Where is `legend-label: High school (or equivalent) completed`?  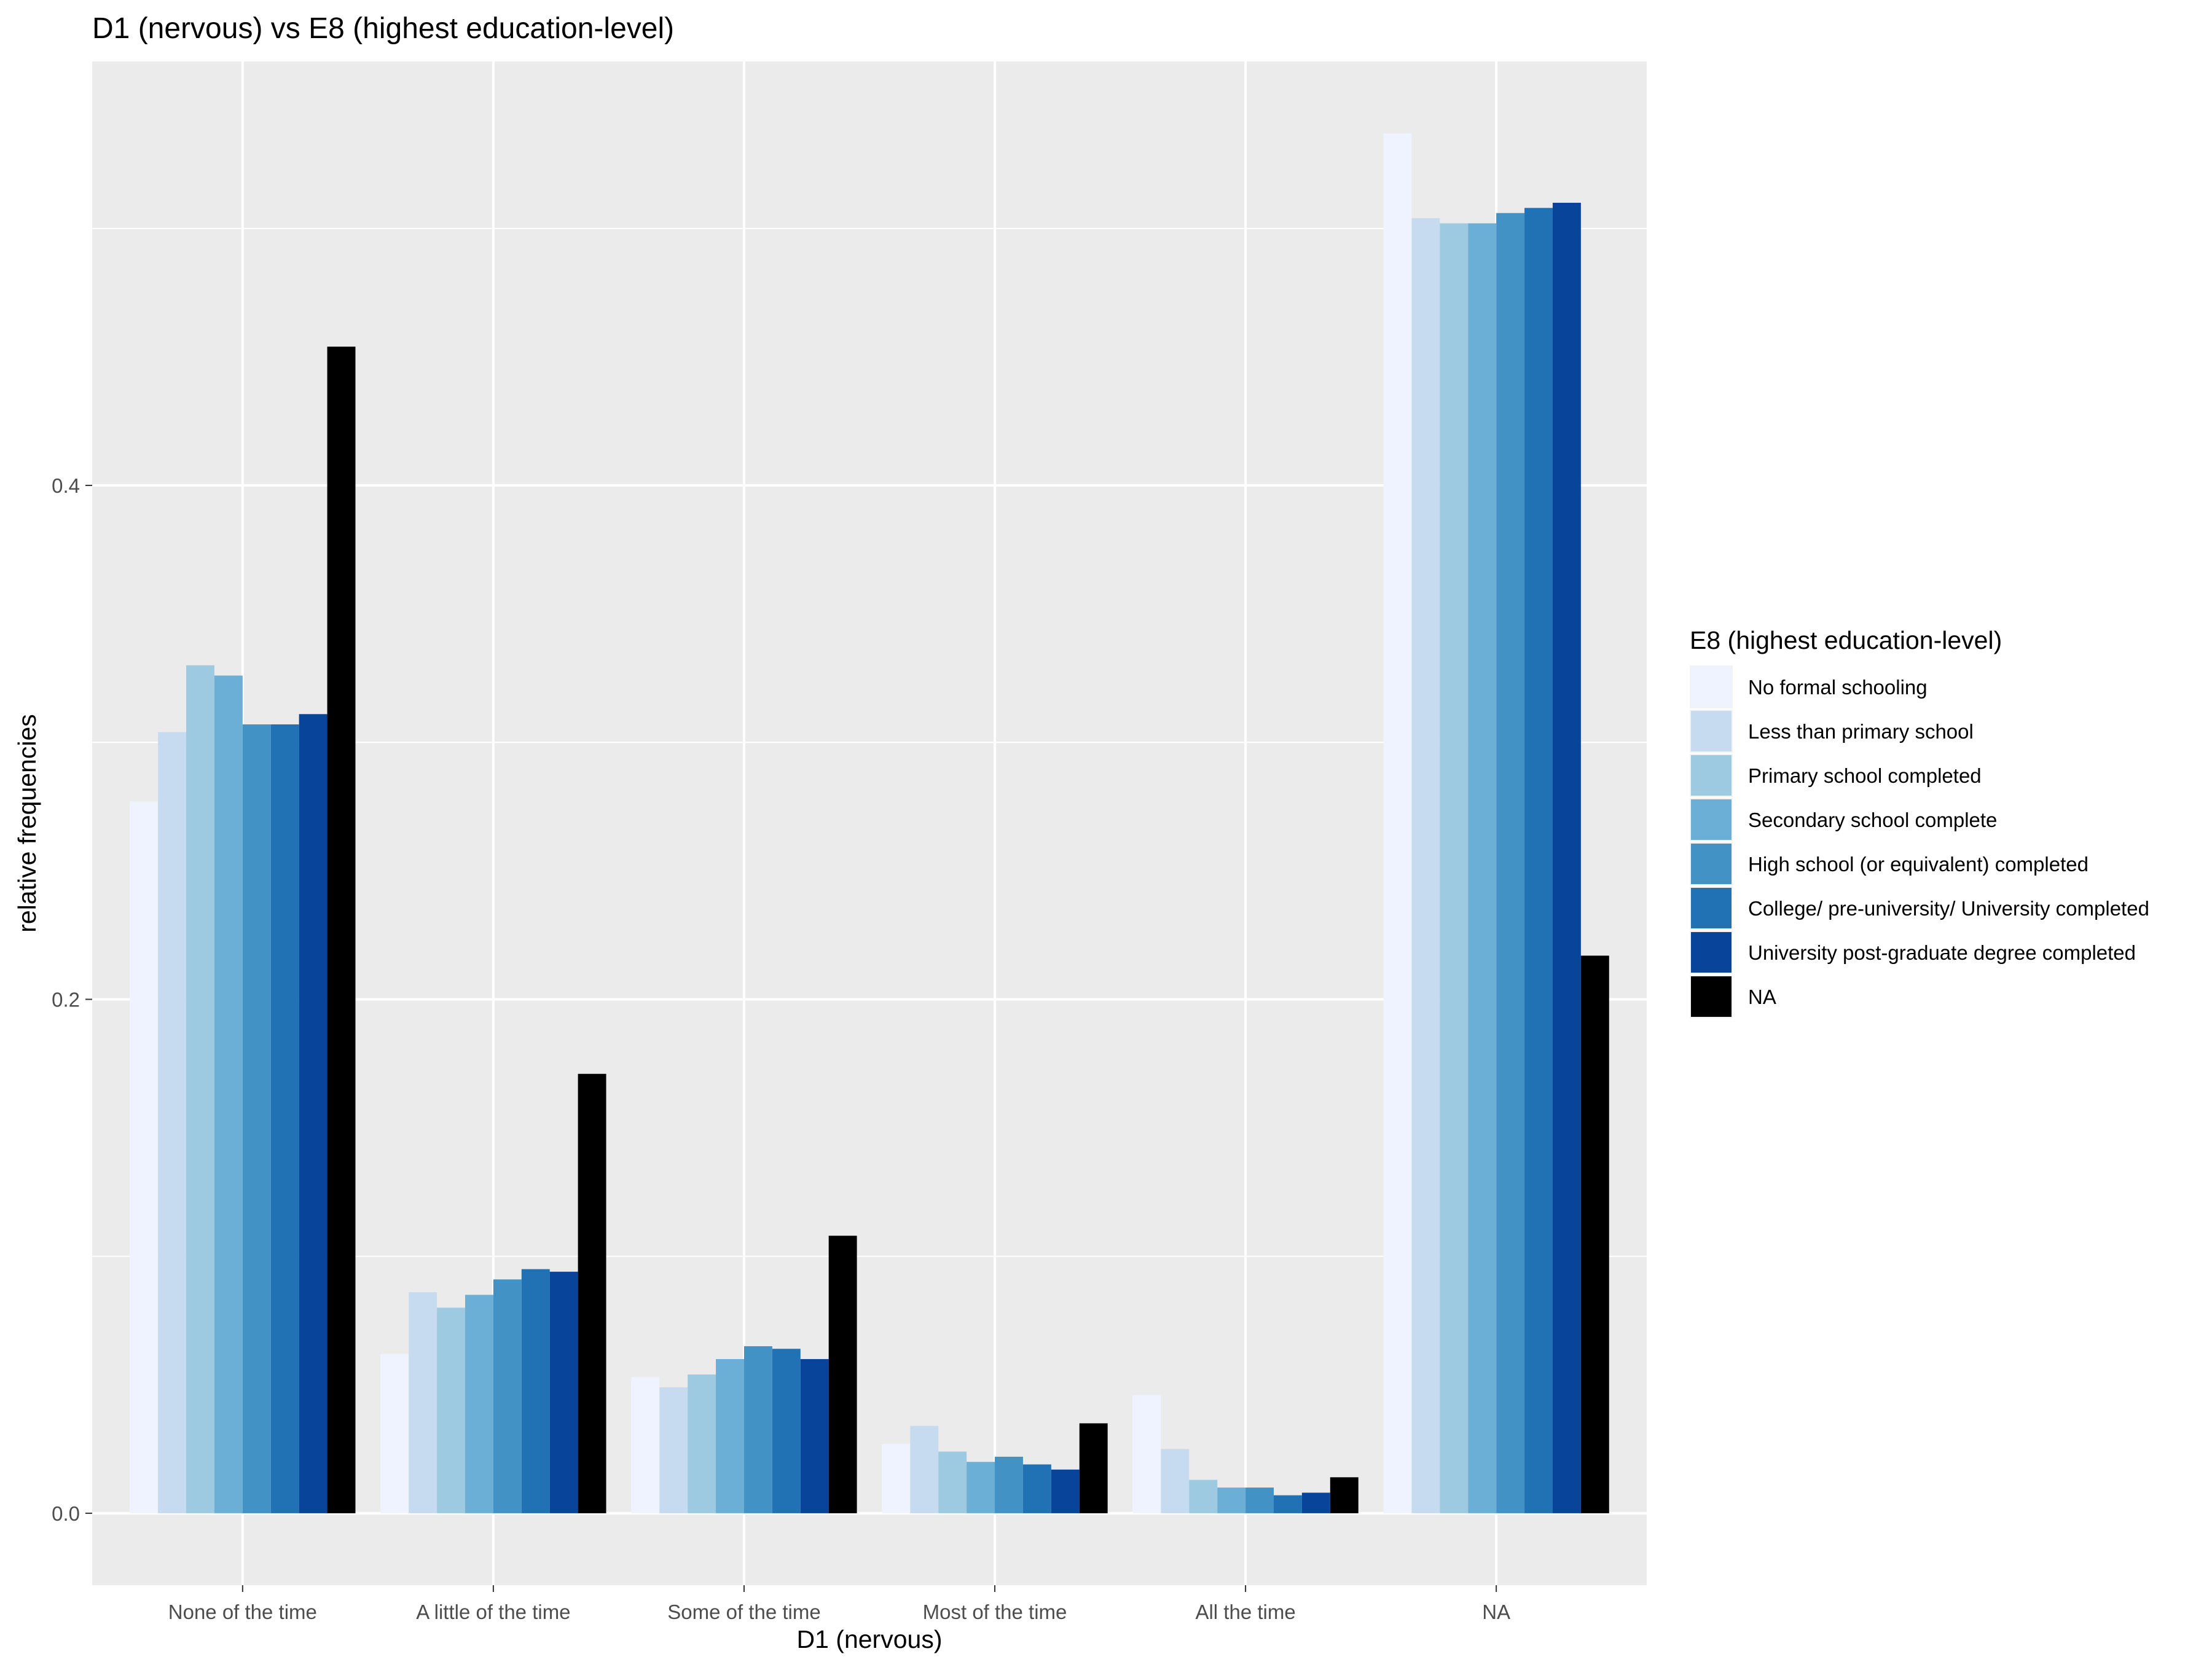
legend-label: High school (or equivalent) completed is located at coordinates (1918, 865).